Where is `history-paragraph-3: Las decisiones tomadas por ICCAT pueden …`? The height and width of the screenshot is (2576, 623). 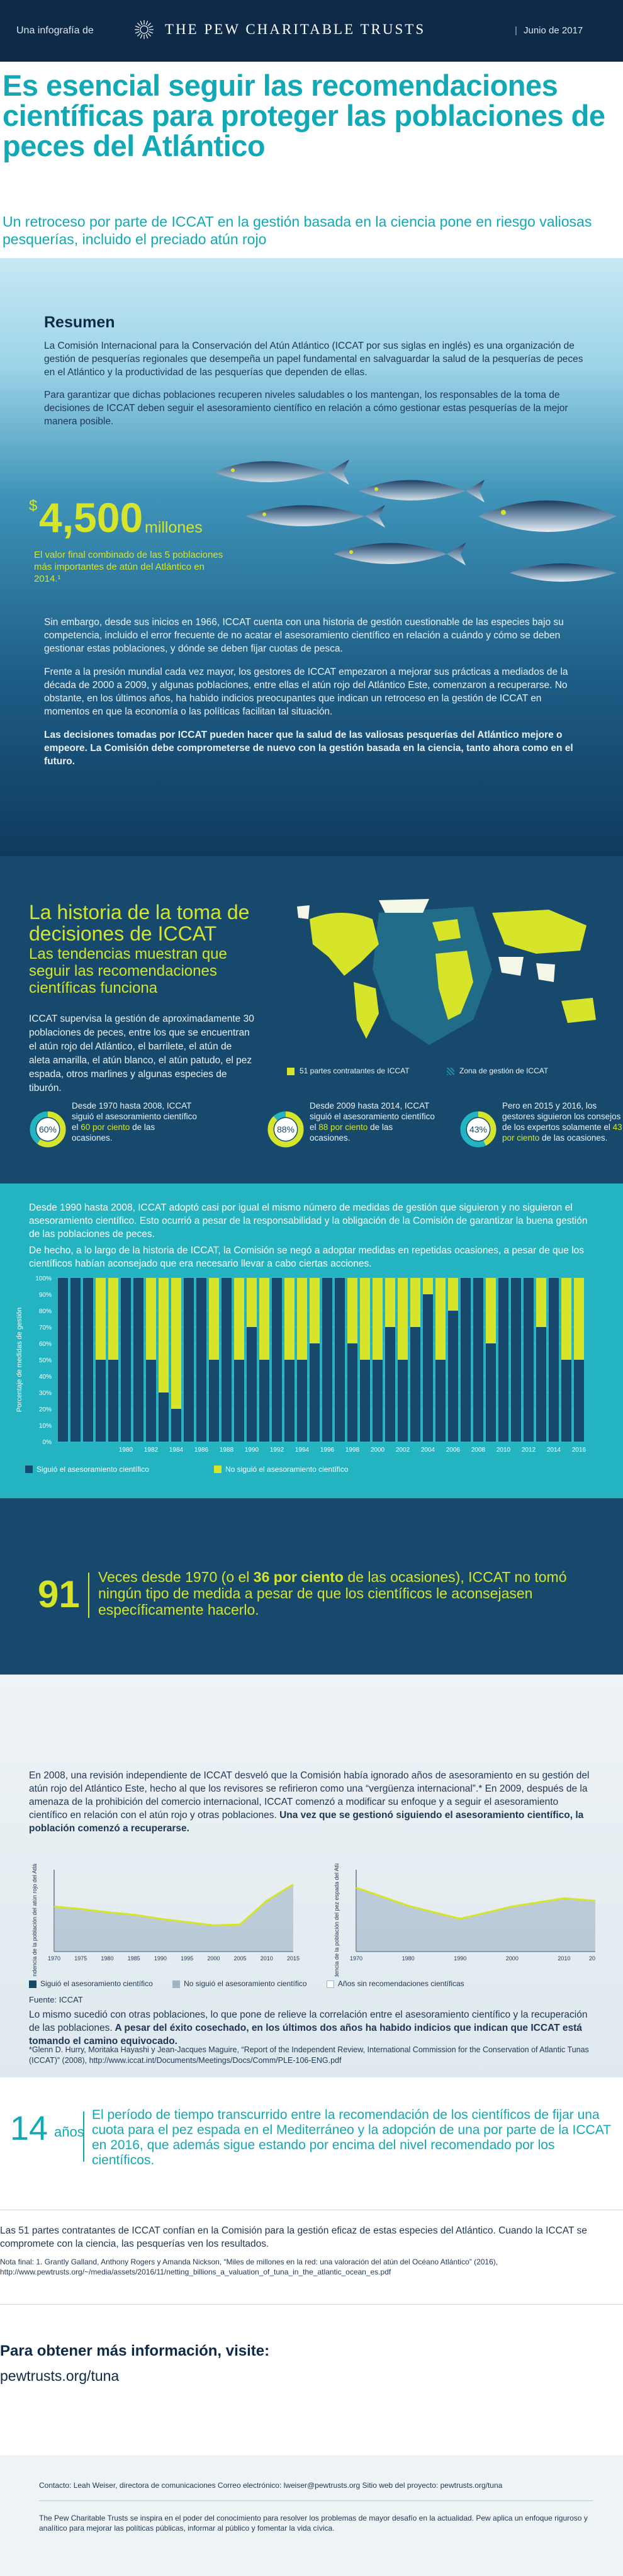 history-paragraph-3: Las decisiones tomadas por ICCAT pueden … is located at coordinates (308, 748).